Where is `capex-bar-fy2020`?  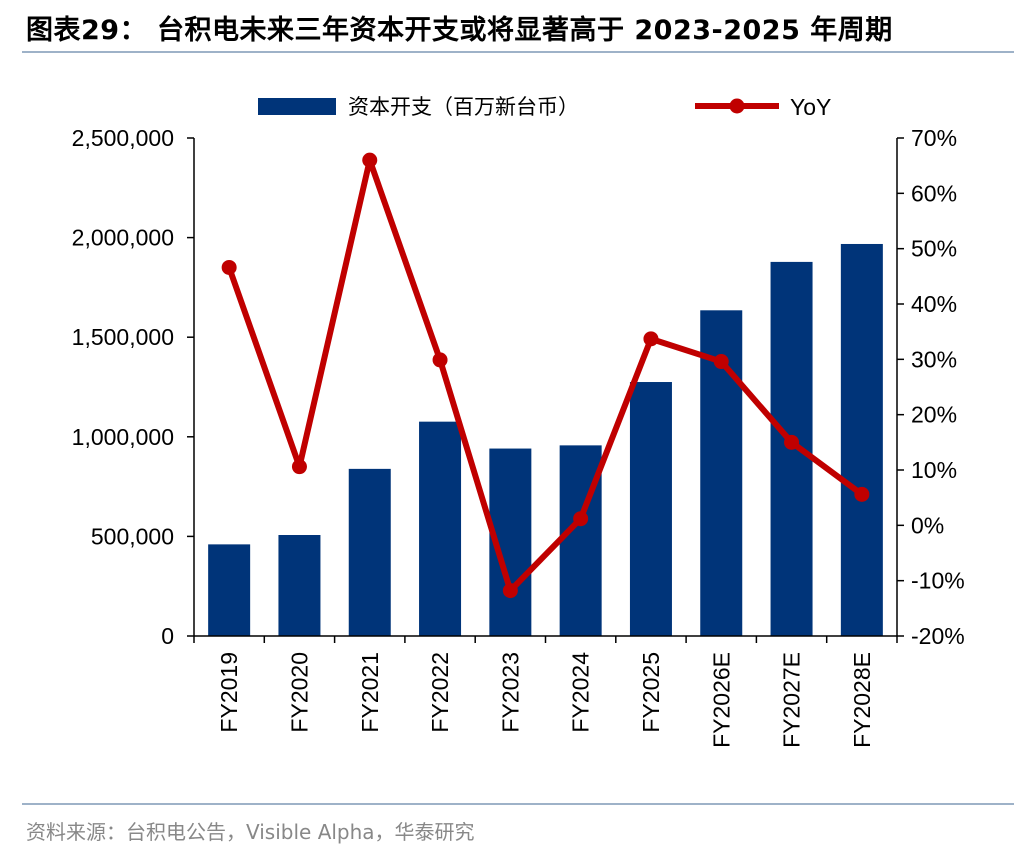
capex-bar-fy2020 is located at coordinates (299, 585).